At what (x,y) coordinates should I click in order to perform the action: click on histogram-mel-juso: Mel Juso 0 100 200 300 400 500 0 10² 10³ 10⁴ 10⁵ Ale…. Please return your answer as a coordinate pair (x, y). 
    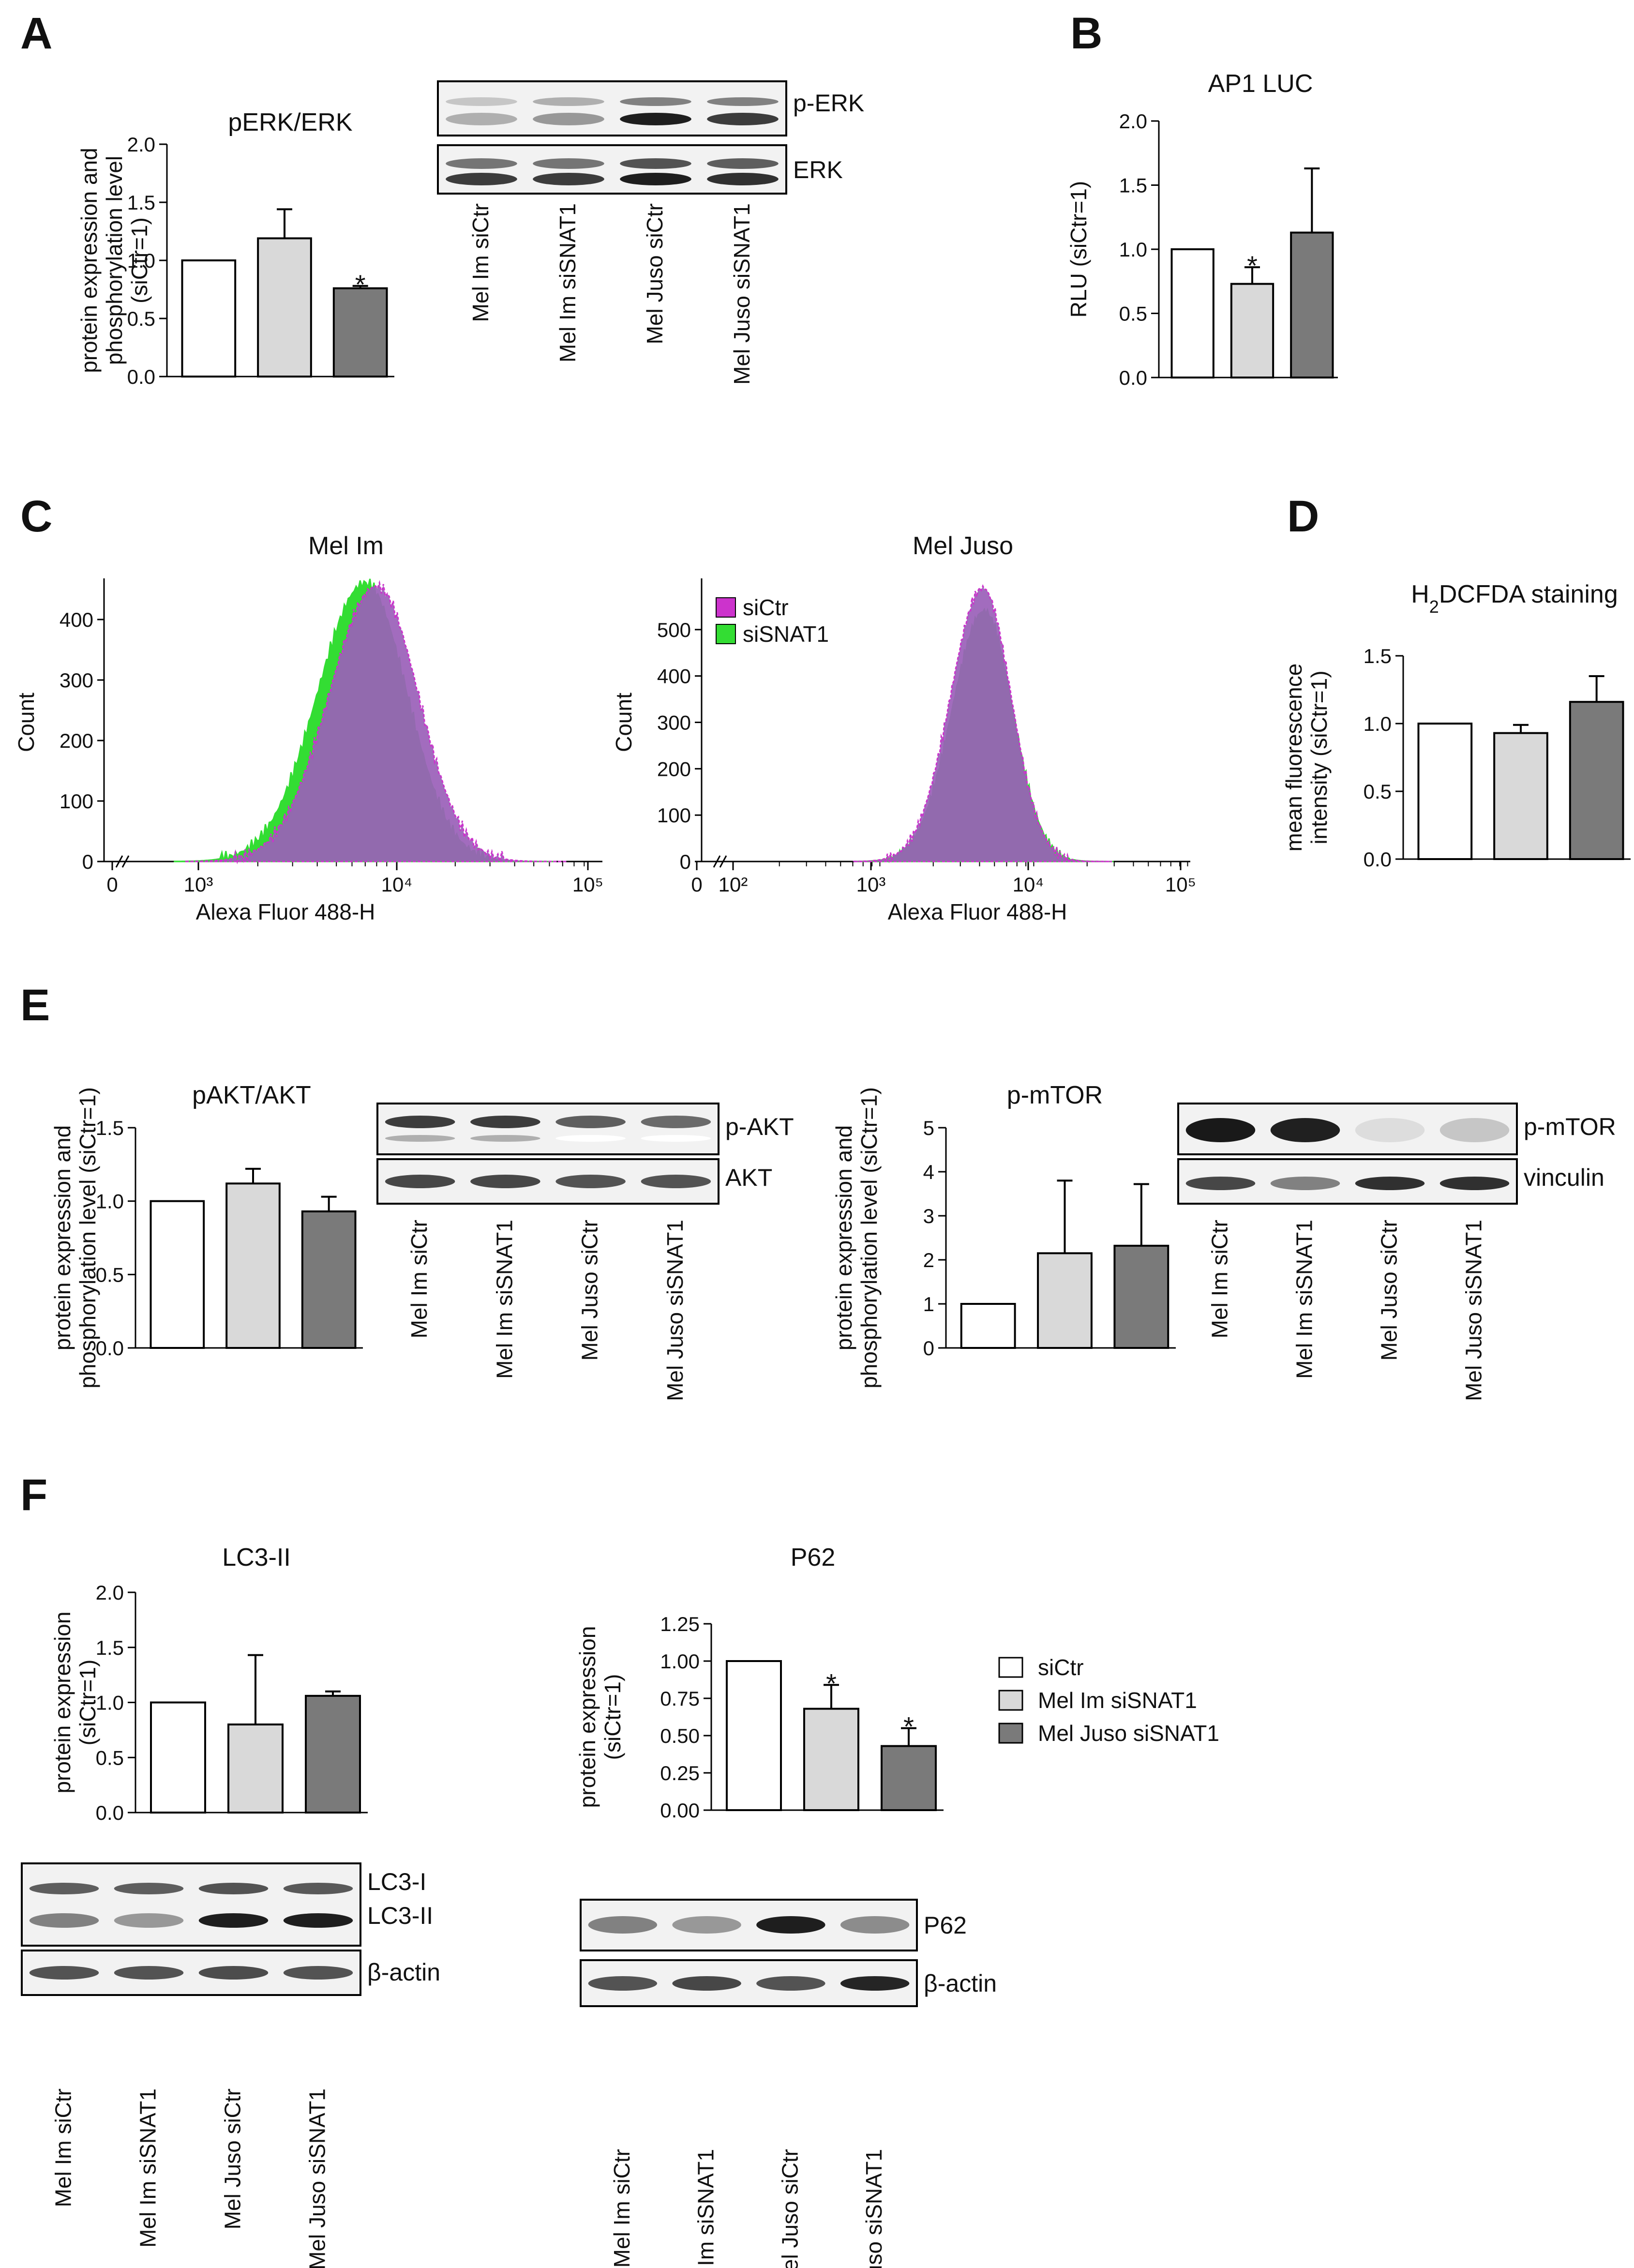
    Looking at the image, I should click on (903, 728).